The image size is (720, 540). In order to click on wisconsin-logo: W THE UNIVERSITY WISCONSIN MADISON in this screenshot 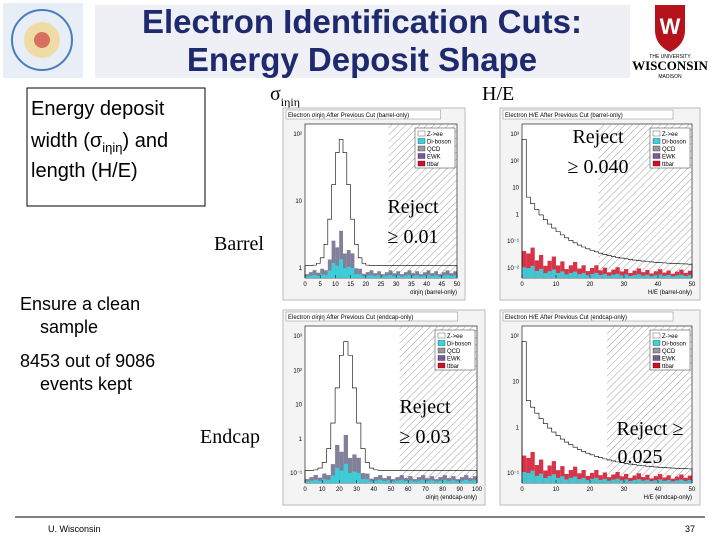, I will do `click(670, 42)`.